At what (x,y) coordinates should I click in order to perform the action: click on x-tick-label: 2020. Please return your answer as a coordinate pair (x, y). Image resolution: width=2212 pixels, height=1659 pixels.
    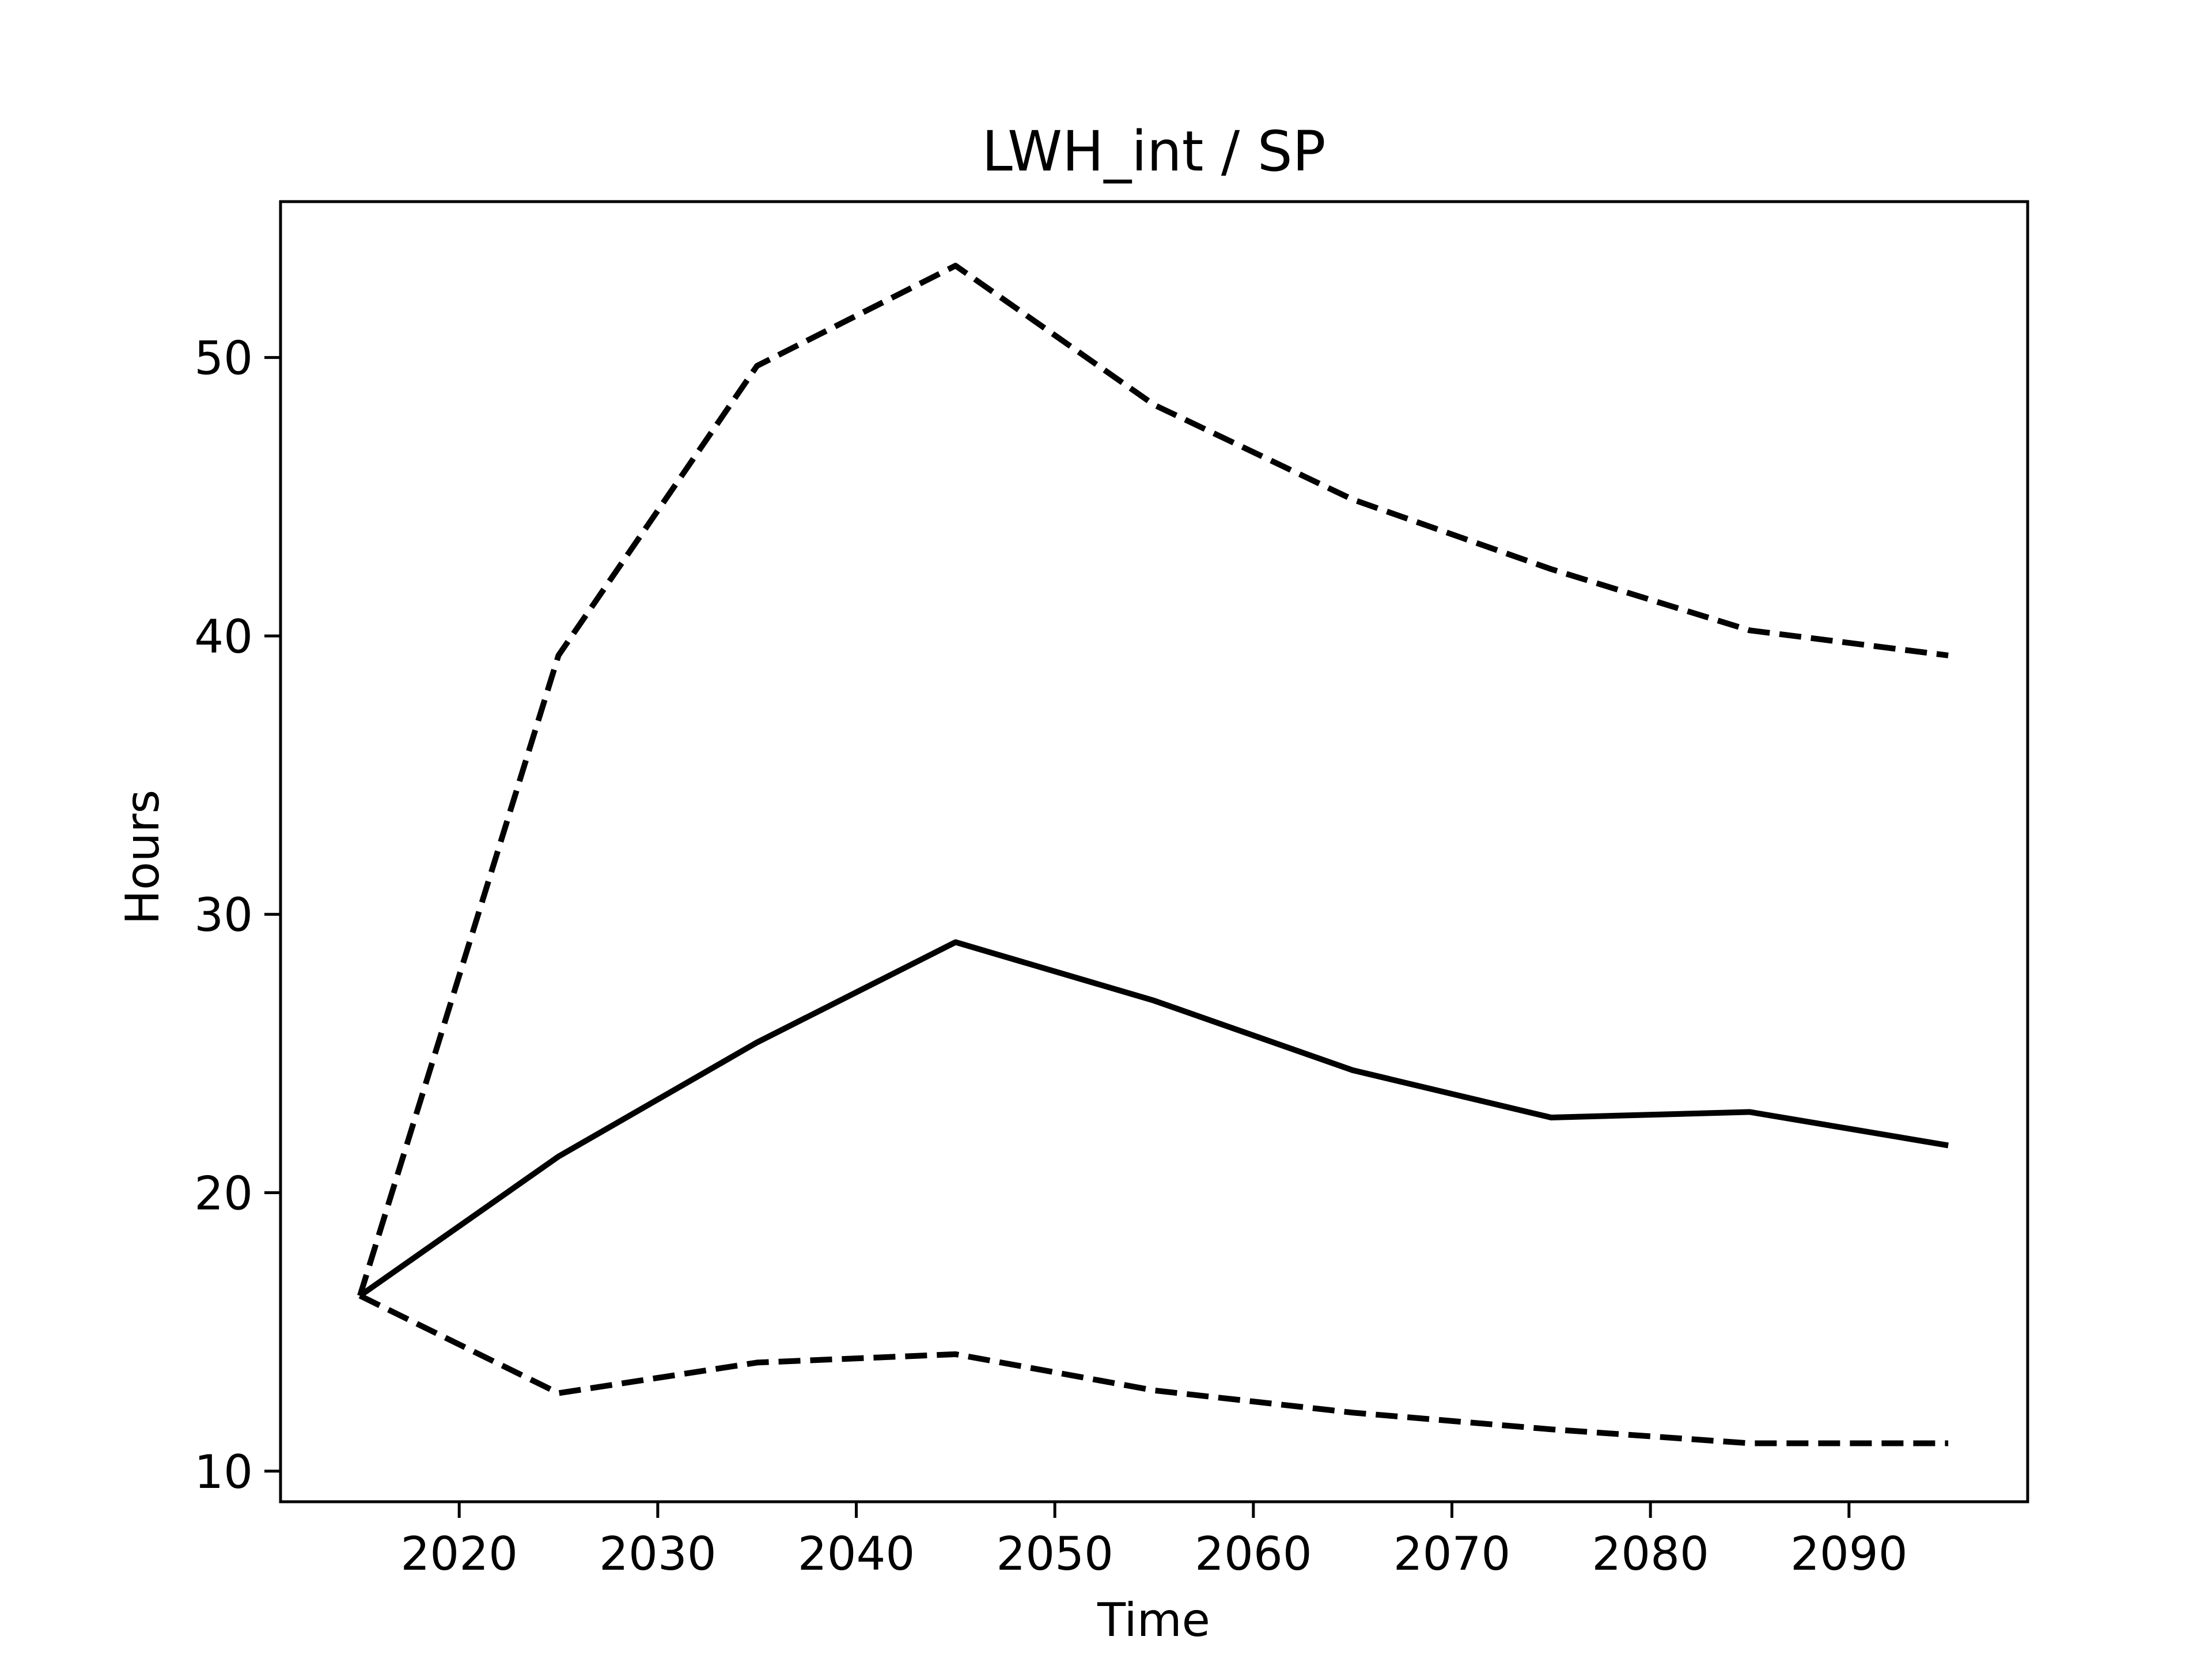
    Looking at the image, I should click on (459, 1554).